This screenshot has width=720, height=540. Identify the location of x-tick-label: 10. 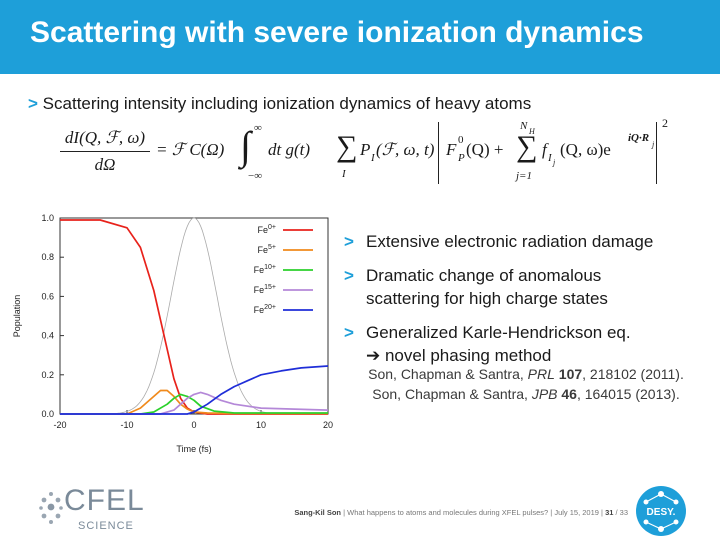
(261, 425).